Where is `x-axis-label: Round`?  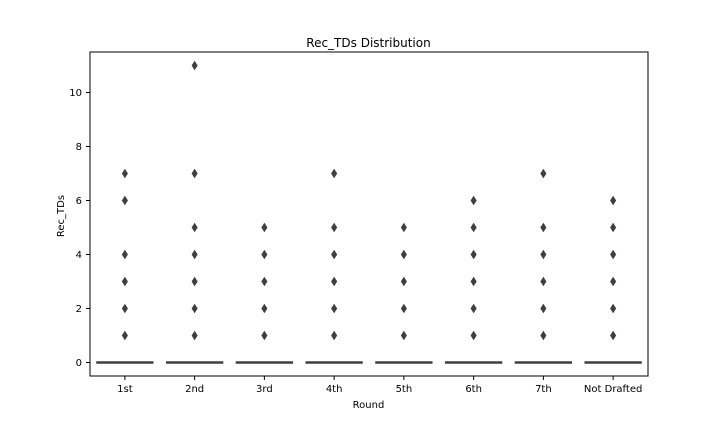 x-axis-label: Round is located at coordinates (369, 405).